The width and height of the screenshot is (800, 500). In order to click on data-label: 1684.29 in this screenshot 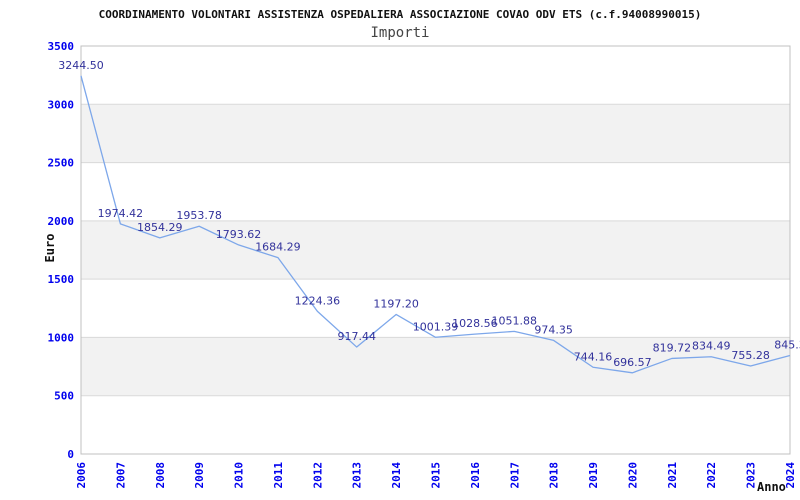, I will do `click(278, 247)`.